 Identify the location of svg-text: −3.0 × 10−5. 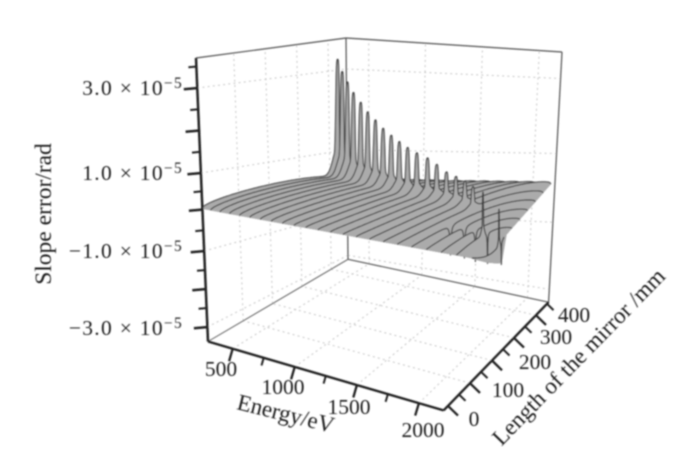
(126, 327).